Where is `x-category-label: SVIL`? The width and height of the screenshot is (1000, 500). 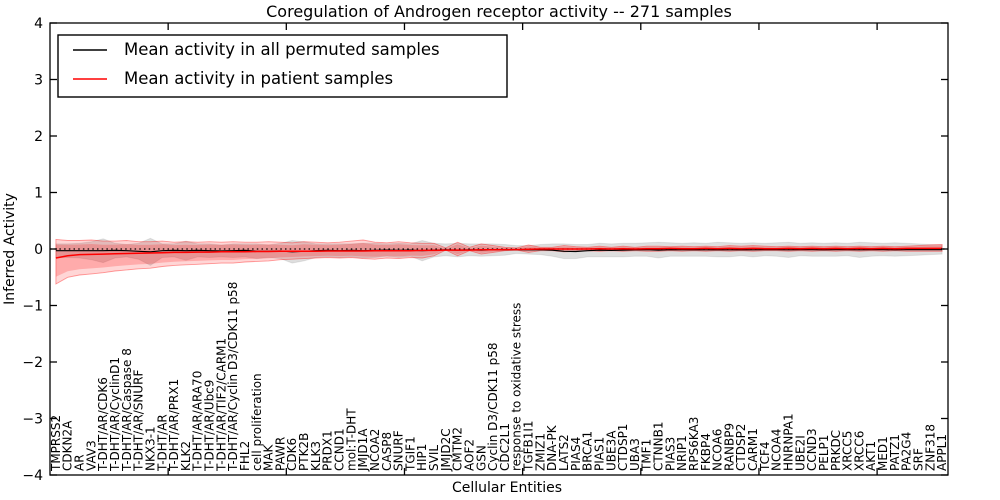
x-category-label: SVIL is located at coordinates (434, 458).